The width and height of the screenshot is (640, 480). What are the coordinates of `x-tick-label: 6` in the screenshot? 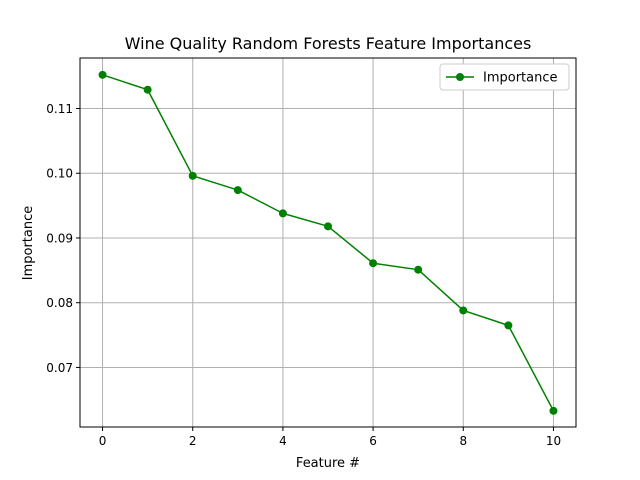 It's located at (373, 441).